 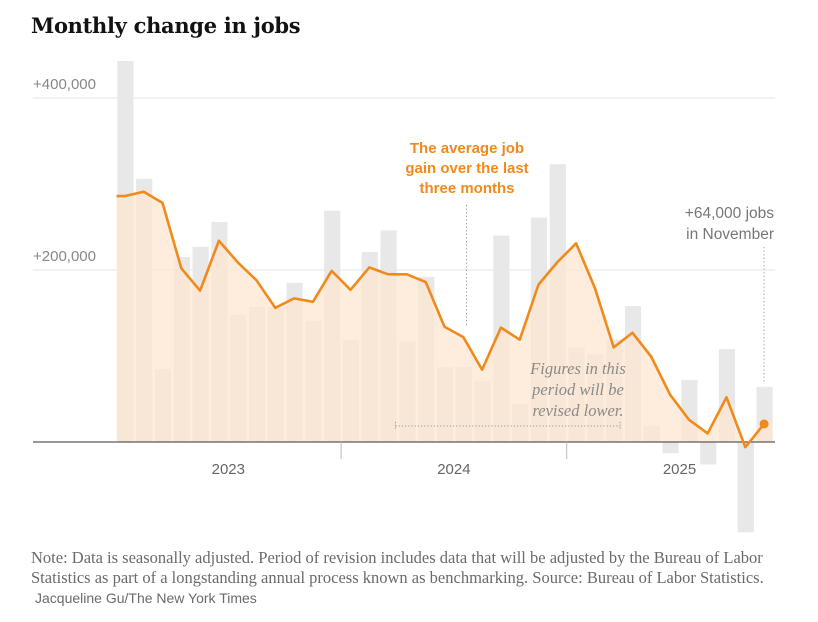 I want to click on x-tick-label: 2024, so click(x=453, y=469).